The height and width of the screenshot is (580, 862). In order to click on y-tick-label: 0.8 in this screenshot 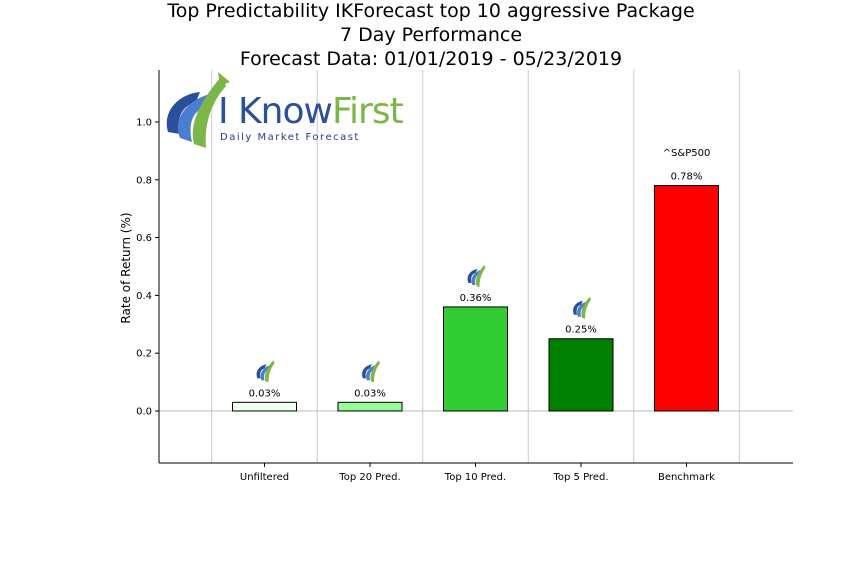, I will do `click(144, 180)`.